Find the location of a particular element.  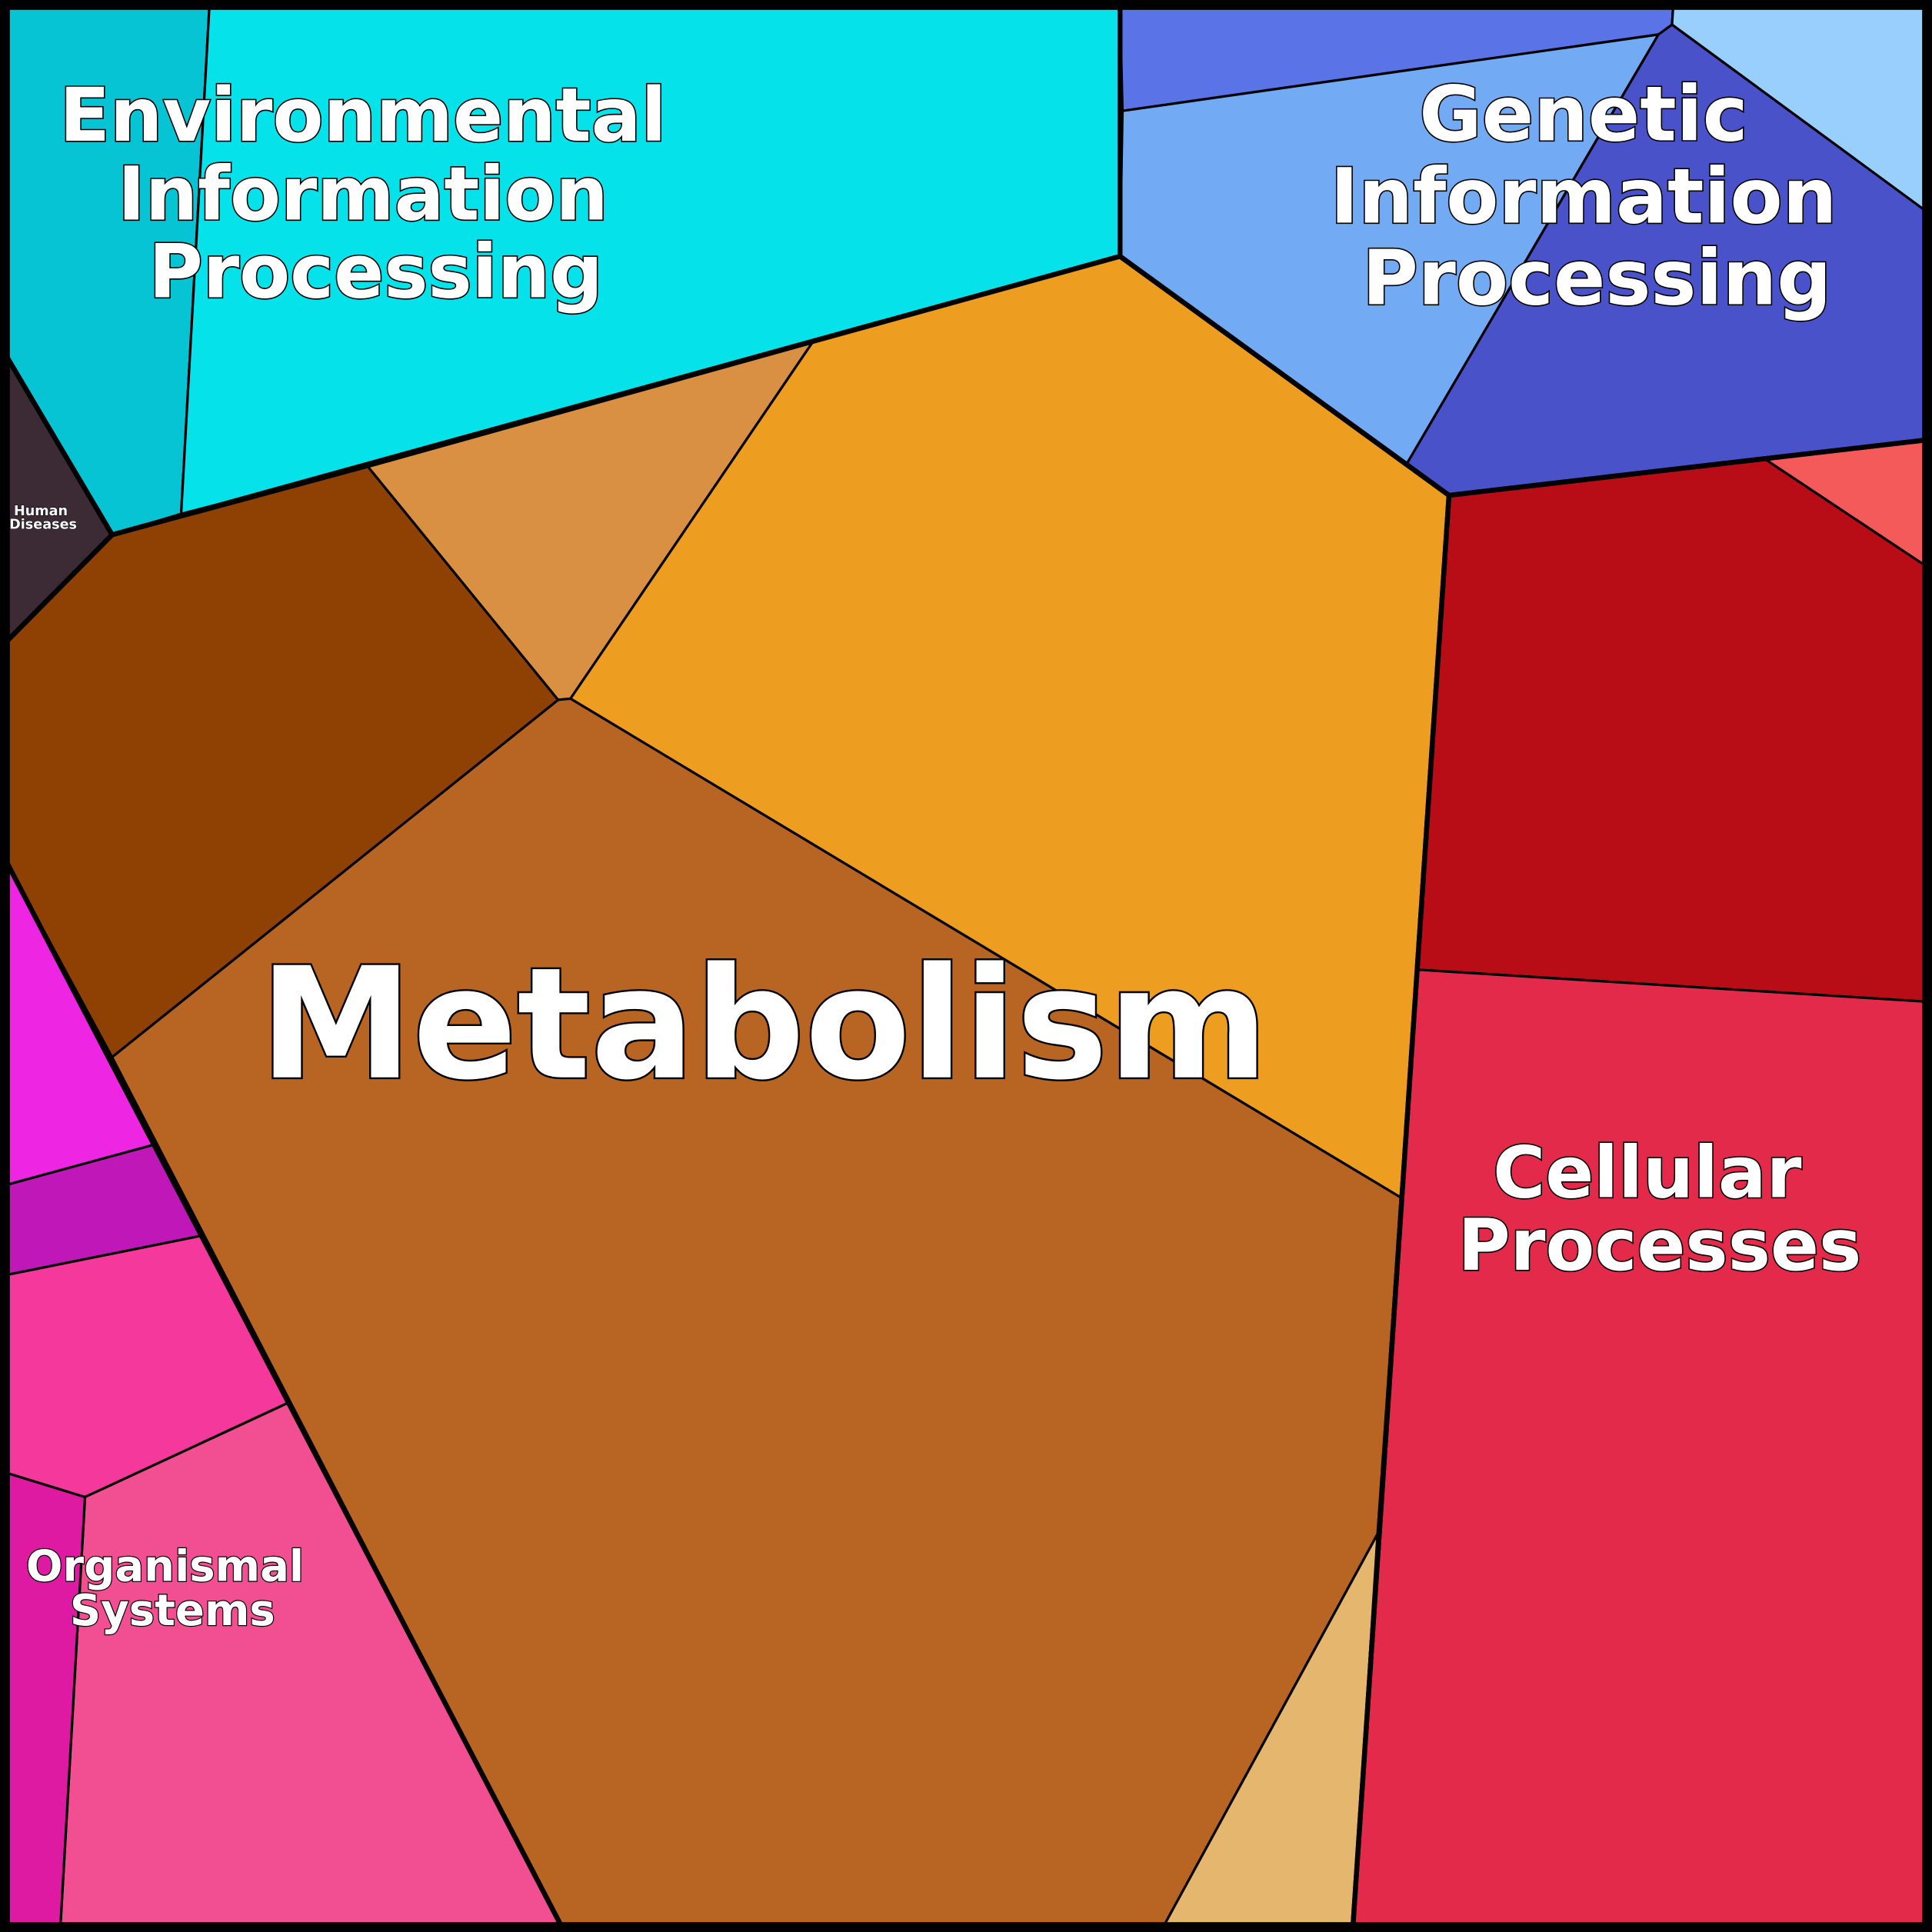

label-line: Diseases is located at coordinates (43, 524).